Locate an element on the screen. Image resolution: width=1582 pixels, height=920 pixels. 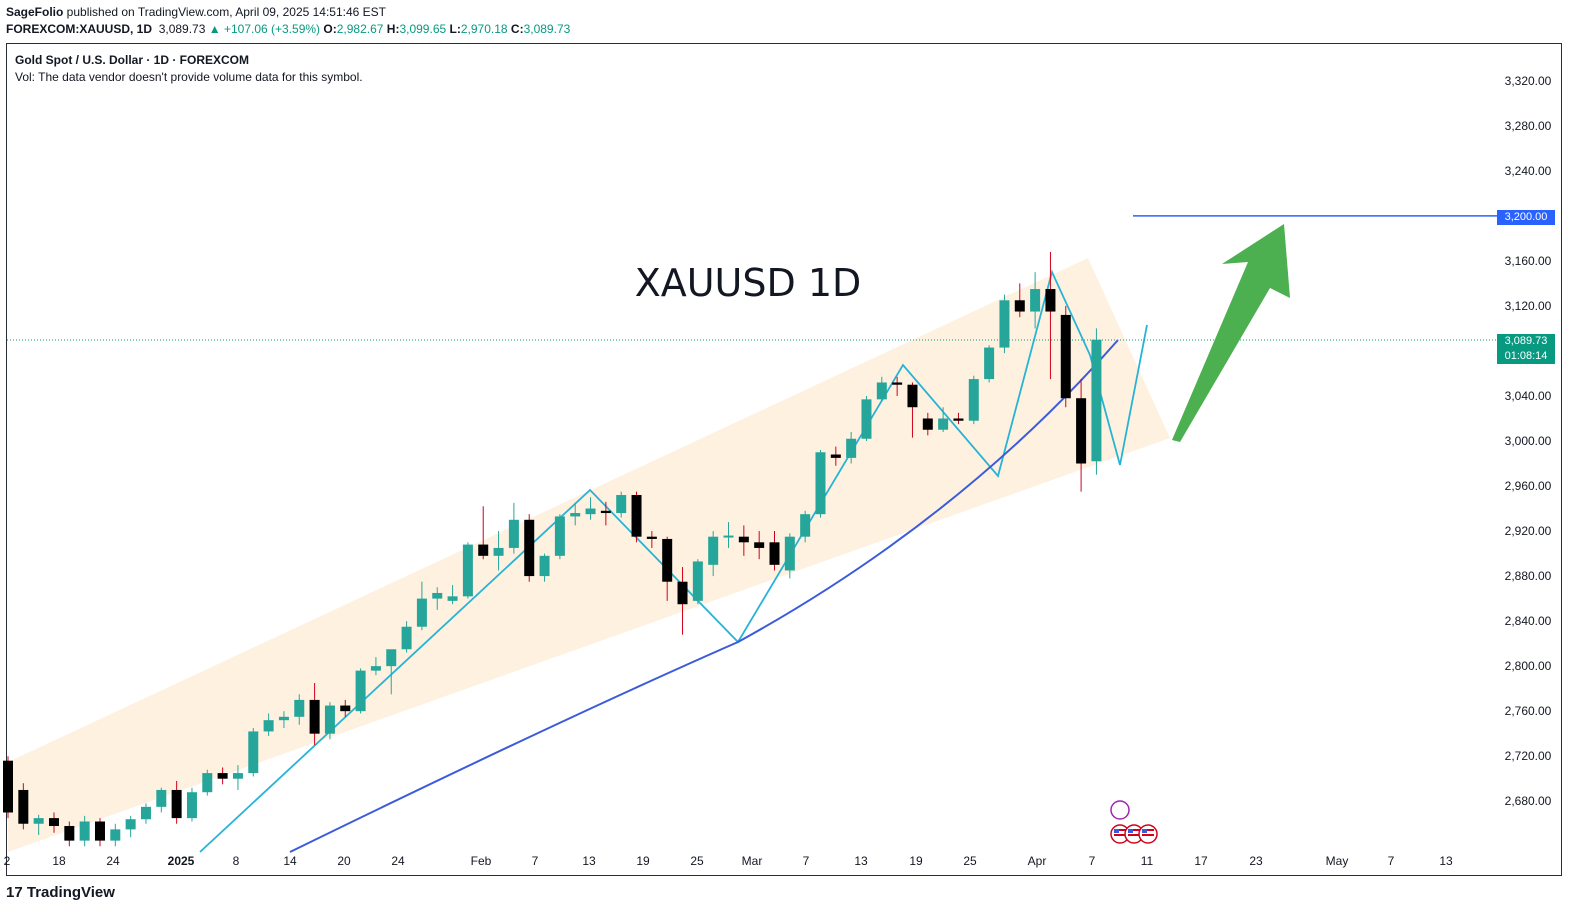
y-tick-label: 2,680.00 is located at coordinates (1528, 801).